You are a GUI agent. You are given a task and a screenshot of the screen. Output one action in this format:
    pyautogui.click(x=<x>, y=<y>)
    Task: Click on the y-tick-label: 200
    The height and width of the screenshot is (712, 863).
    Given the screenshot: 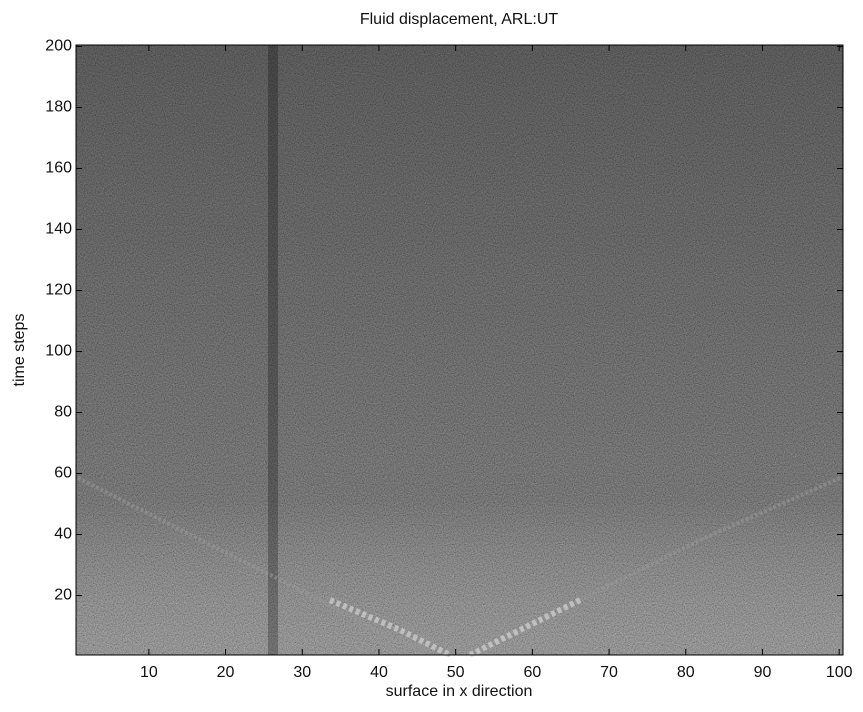 What is the action you would take?
    pyautogui.click(x=58, y=46)
    